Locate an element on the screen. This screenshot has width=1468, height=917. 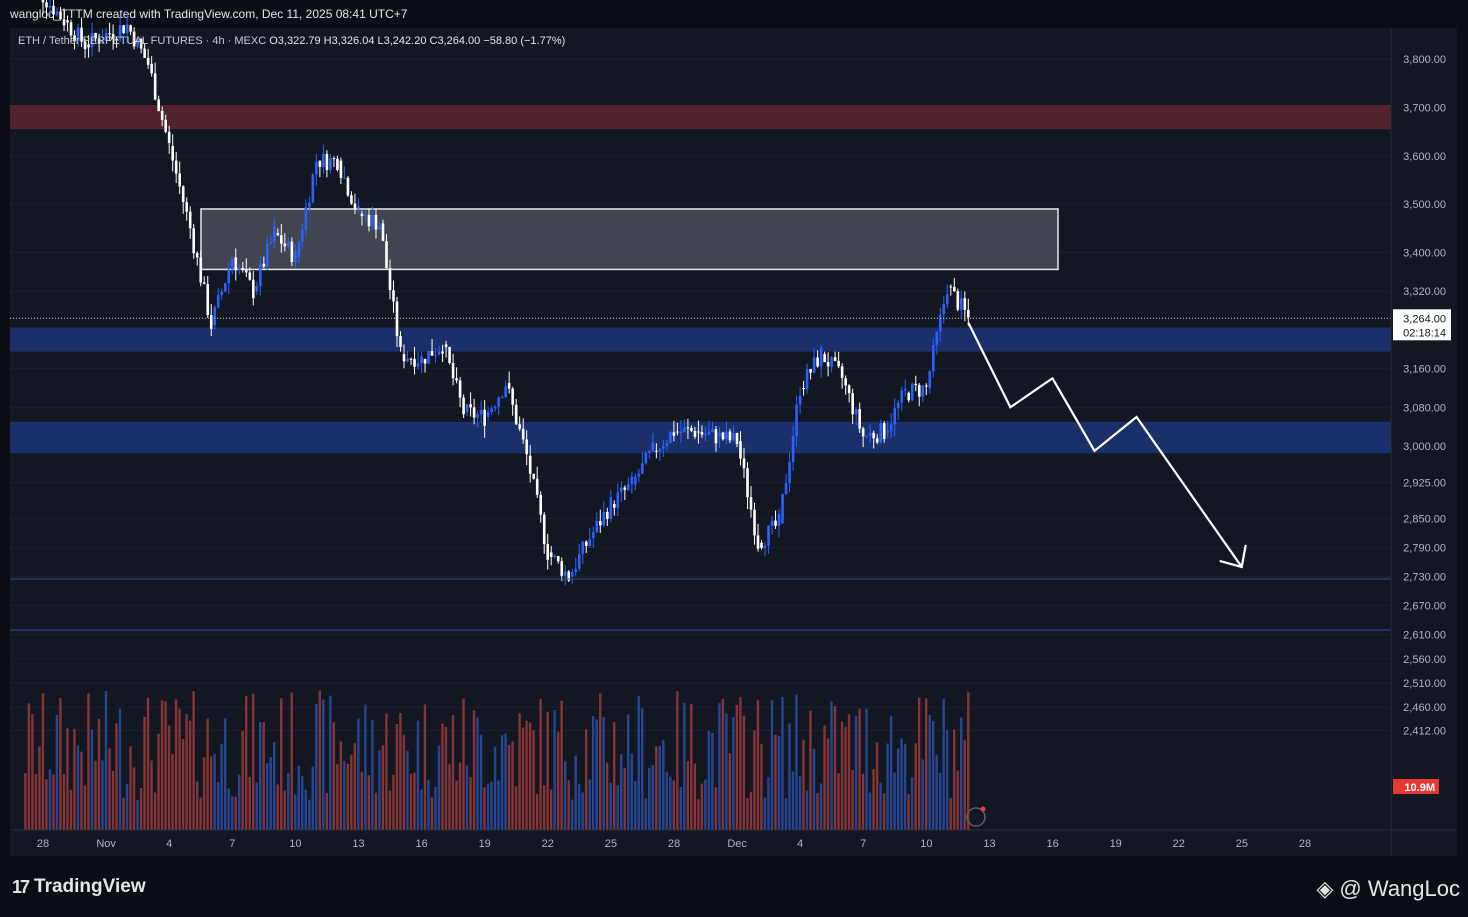
price-tick-label: 2,510.00 is located at coordinates (1424, 684).